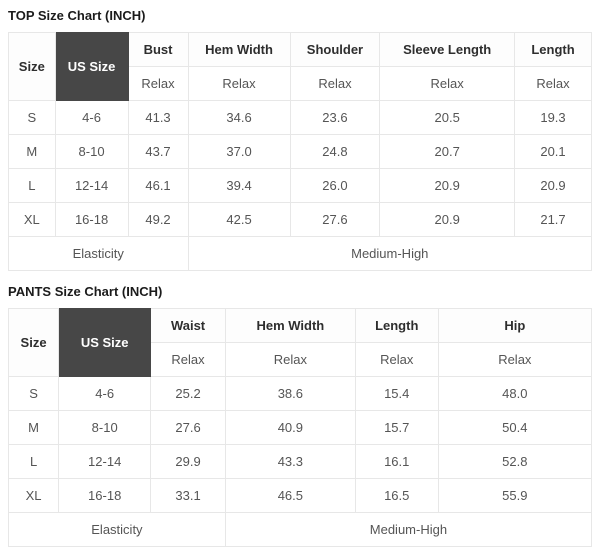  What do you see at coordinates (85, 291) in the screenshot?
I see `pants-size-chart-title: PANTS Size Chart (INCH)` at bounding box center [85, 291].